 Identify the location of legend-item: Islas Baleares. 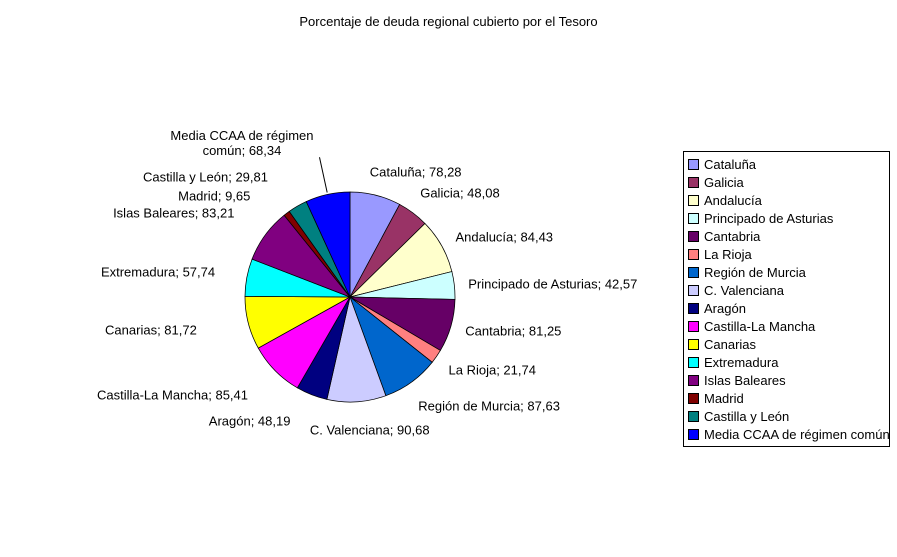
(786, 380).